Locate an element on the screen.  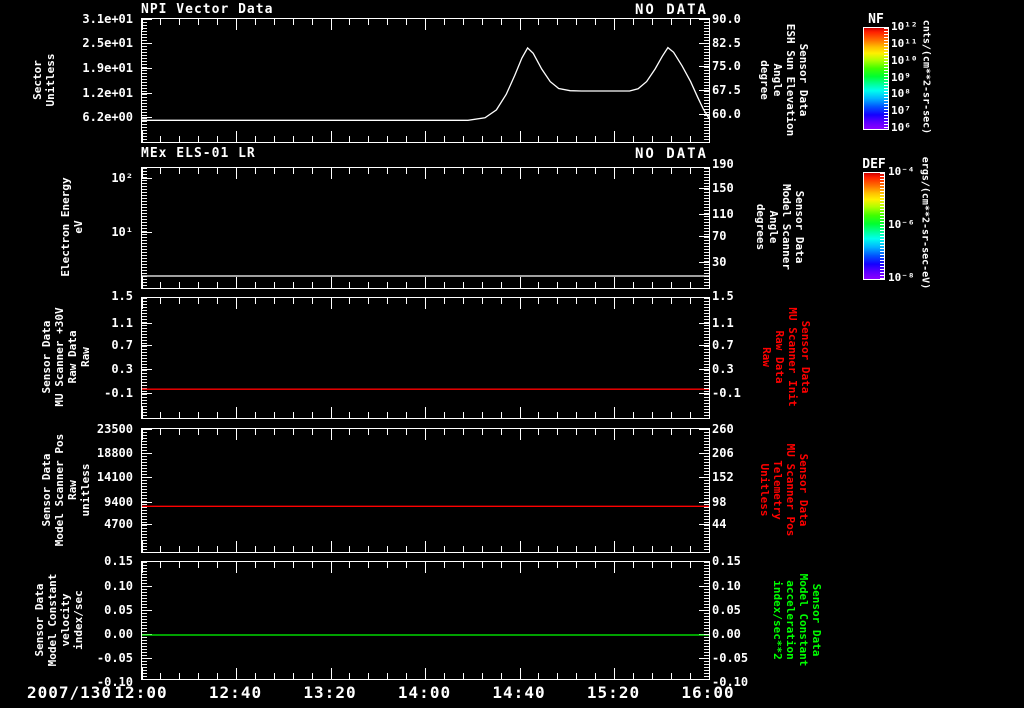
y-tick-label-right: -0.10 is located at coordinates (730, 681).